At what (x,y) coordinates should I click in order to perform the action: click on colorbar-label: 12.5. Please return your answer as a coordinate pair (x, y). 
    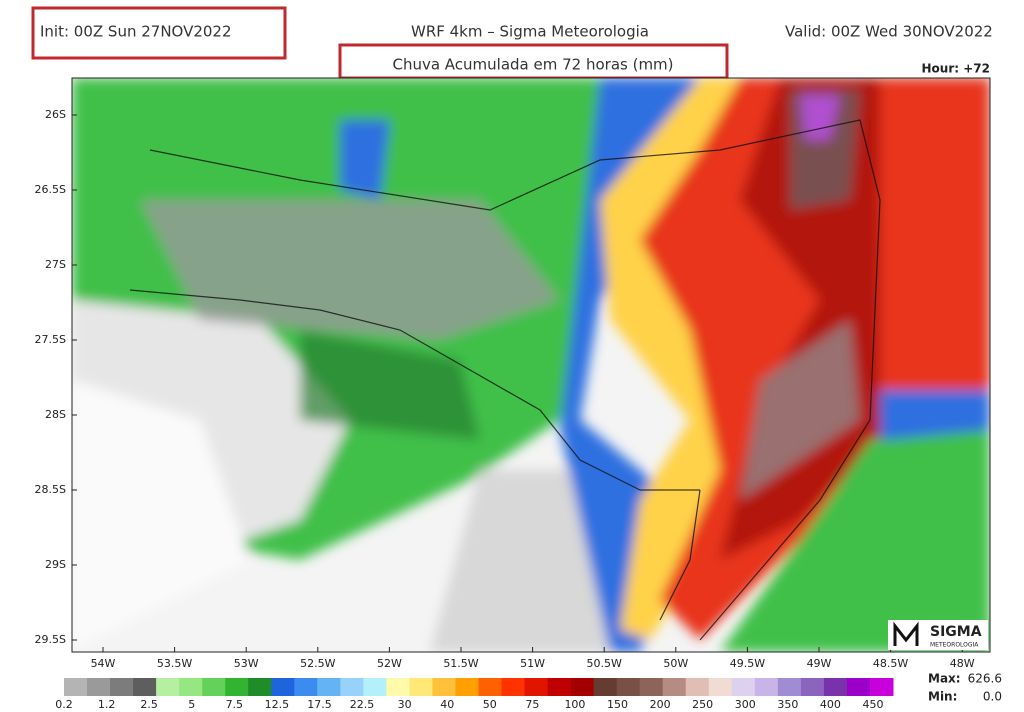
    Looking at the image, I should click on (277, 704).